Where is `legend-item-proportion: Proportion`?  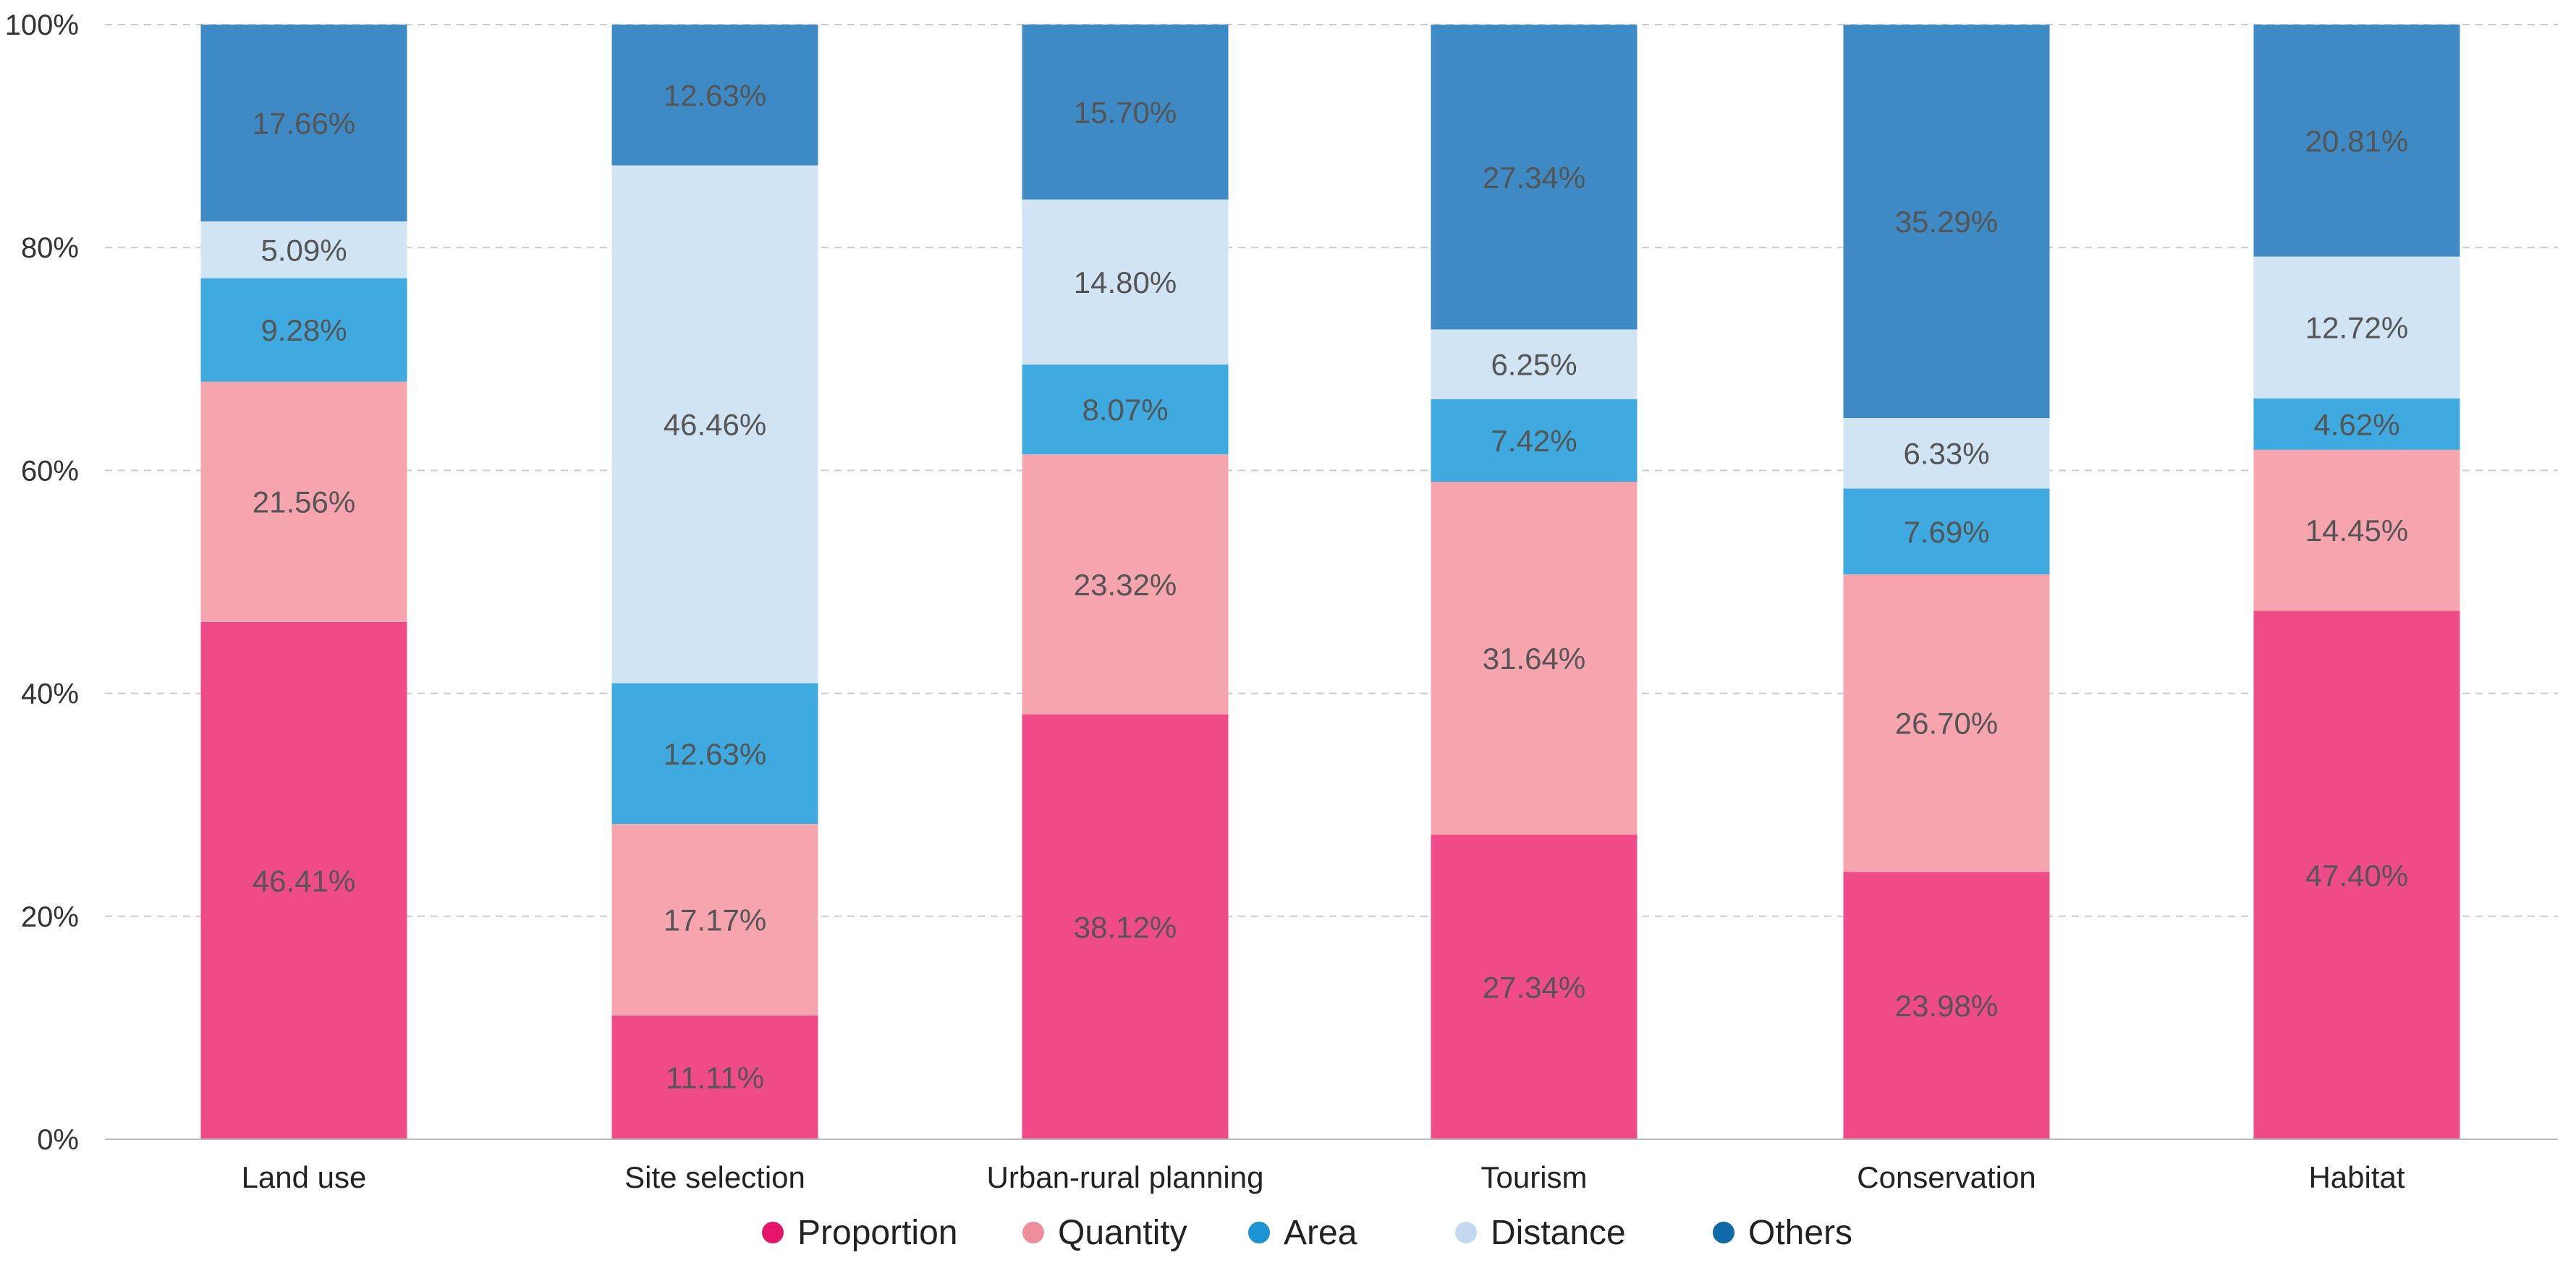 legend-item-proportion: Proportion is located at coordinates (859, 1233).